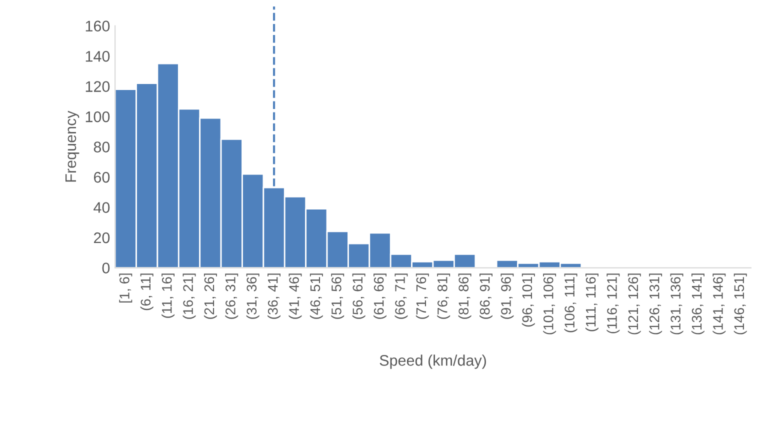 The image size is (757, 423). Describe the element at coordinates (231, 296) in the screenshot. I see `x-tick-label: (26, 31]` at that location.